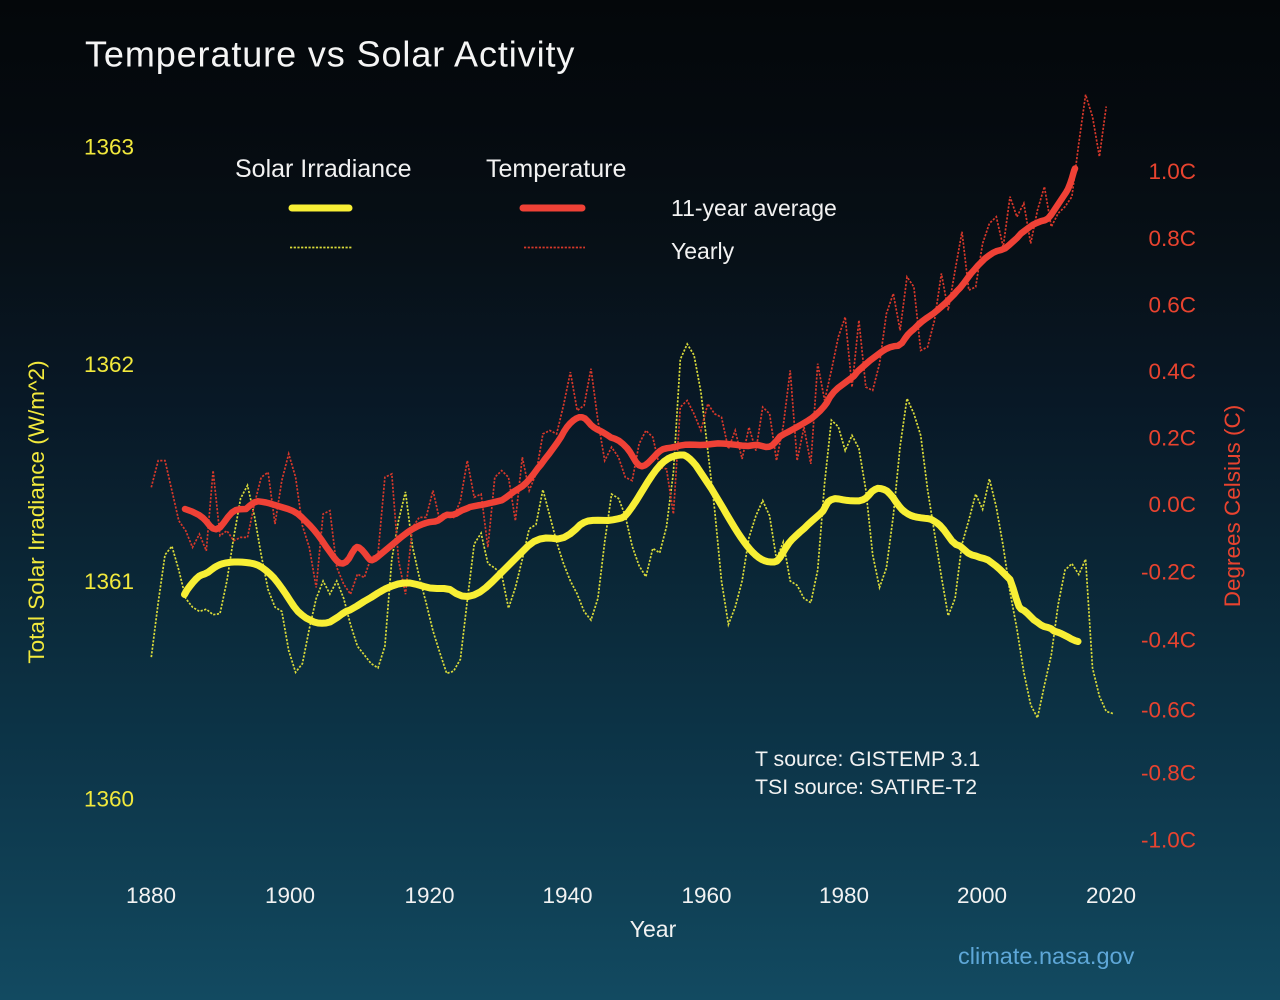  I want to click on svg-text: -0.2C, so click(1168, 572).